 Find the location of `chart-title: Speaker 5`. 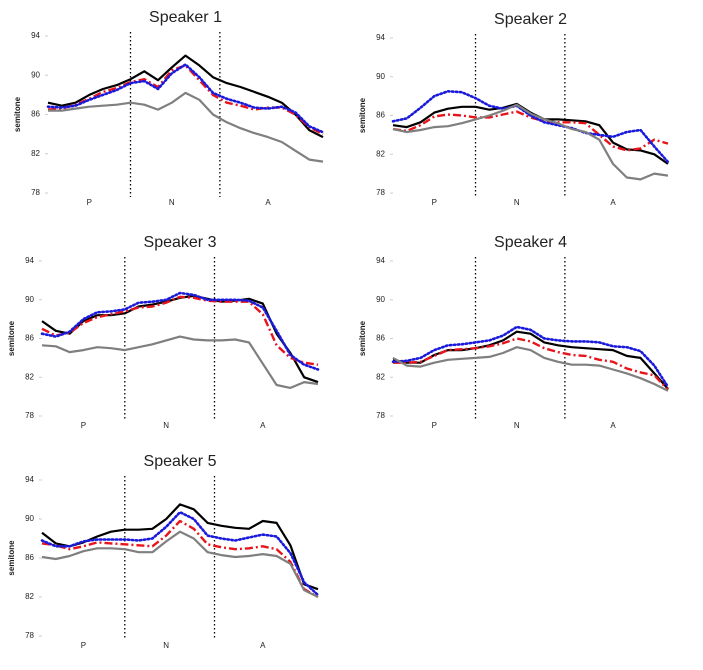

chart-title: Speaker 5 is located at coordinates (180, 461).